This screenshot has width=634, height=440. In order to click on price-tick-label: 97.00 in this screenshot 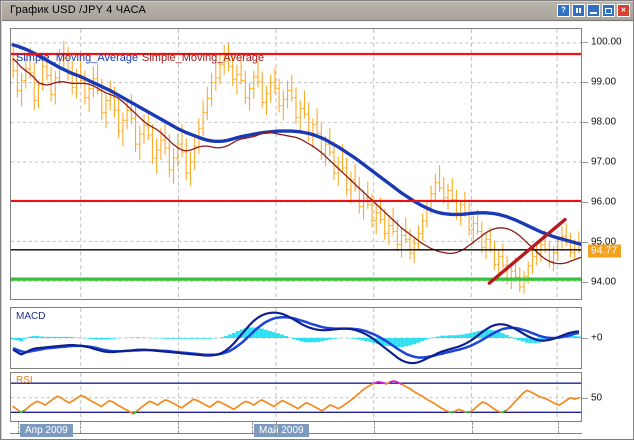, I will do `click(604, 162)`.